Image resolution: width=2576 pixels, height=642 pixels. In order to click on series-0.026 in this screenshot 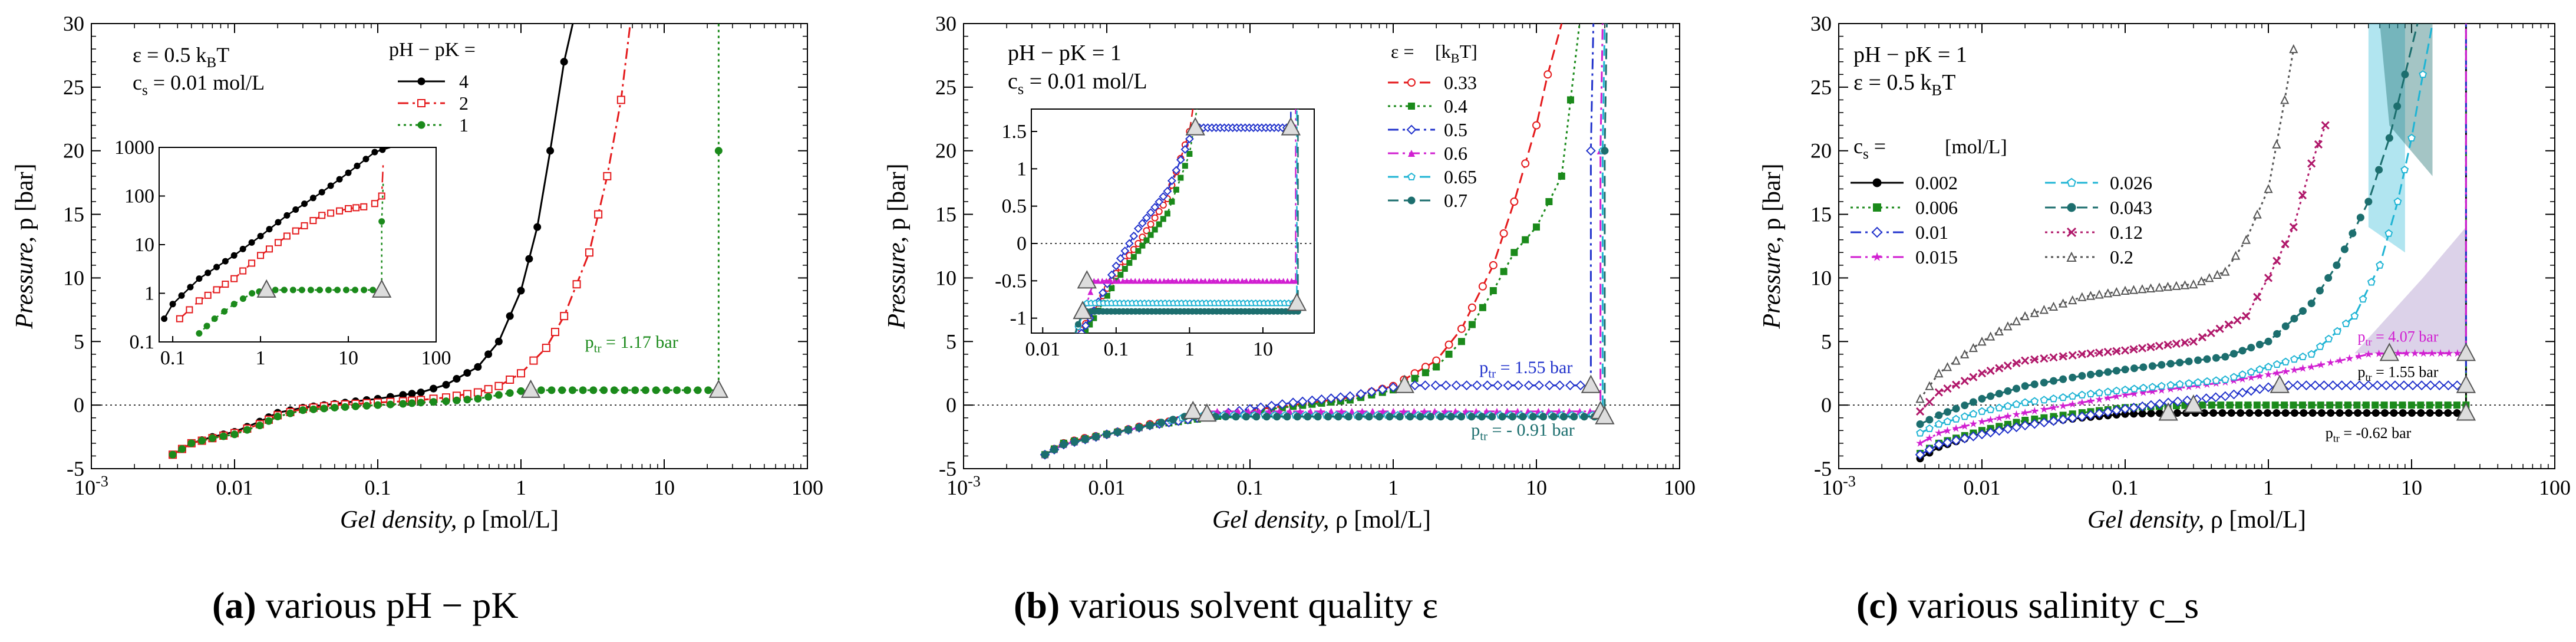, I will do `click(2175, 230)`.